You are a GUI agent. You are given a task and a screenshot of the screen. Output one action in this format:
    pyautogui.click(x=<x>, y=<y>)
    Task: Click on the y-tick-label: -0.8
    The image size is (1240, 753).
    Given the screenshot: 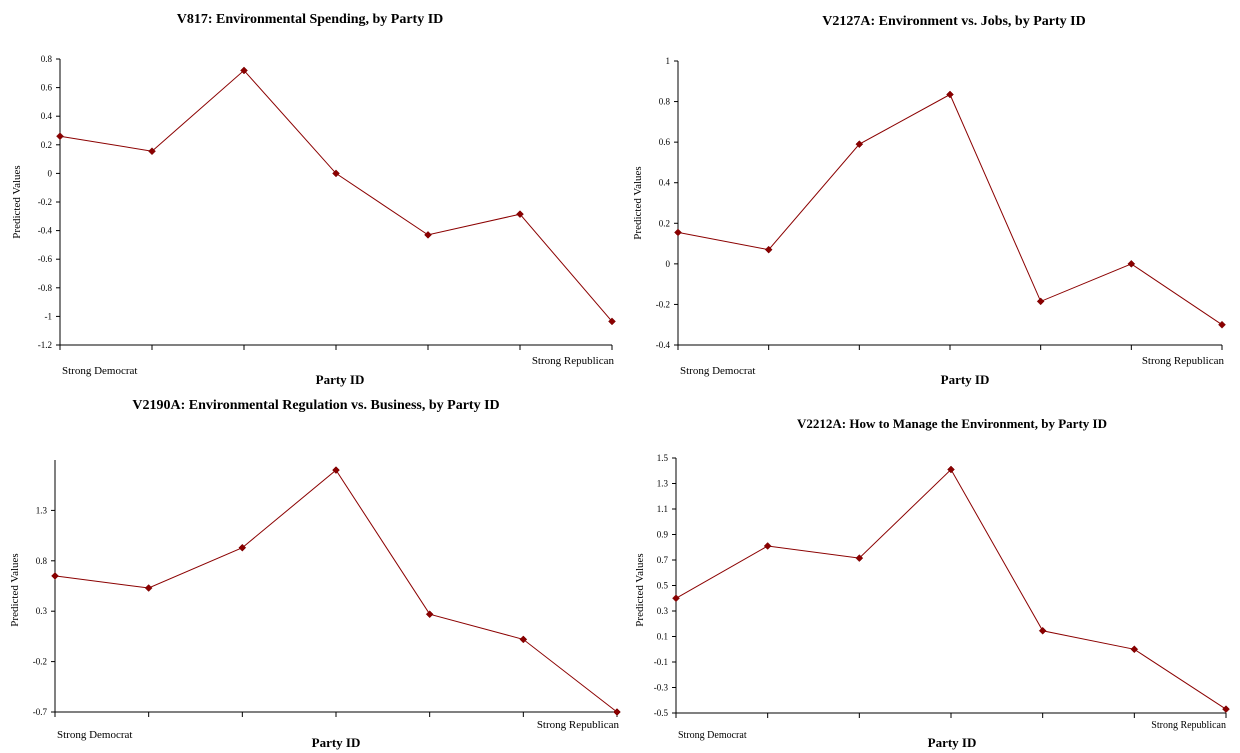 What is the action you would take?
    pyautogui.click(x=45, y=288)
    